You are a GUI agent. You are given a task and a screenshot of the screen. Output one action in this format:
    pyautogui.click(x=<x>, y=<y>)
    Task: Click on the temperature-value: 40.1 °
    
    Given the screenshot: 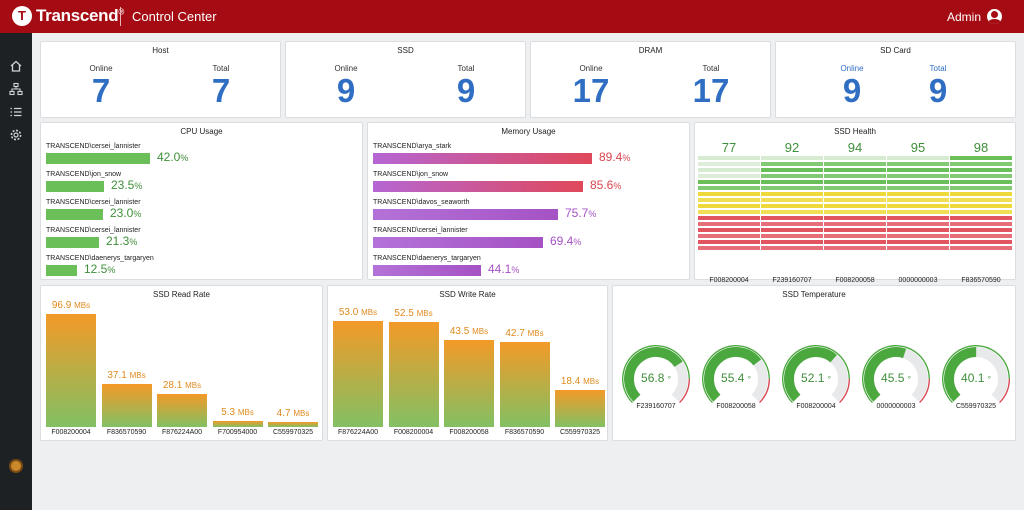 What is the action you would take?
    pyautogui.click(x=976, y=378)
    